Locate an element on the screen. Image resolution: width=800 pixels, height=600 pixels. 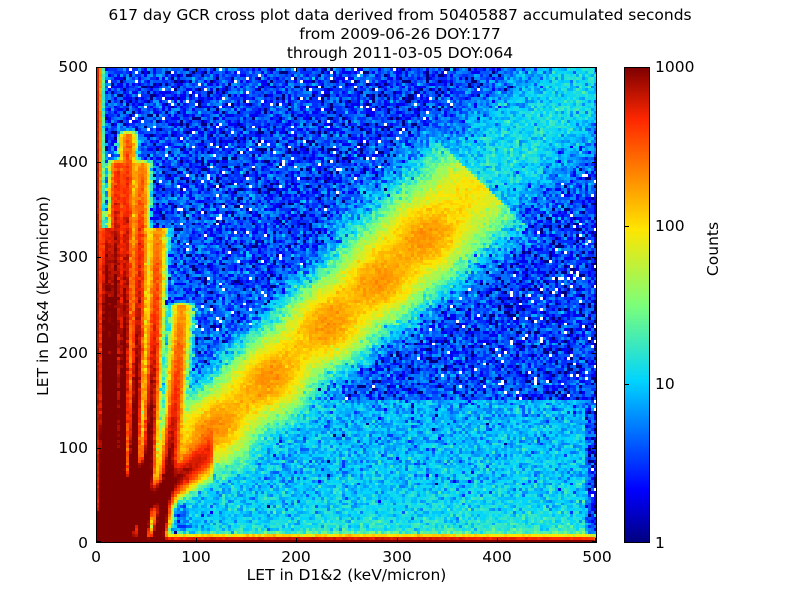
colorbar-tick-label: 1000 is located at coordinates (675, 67).